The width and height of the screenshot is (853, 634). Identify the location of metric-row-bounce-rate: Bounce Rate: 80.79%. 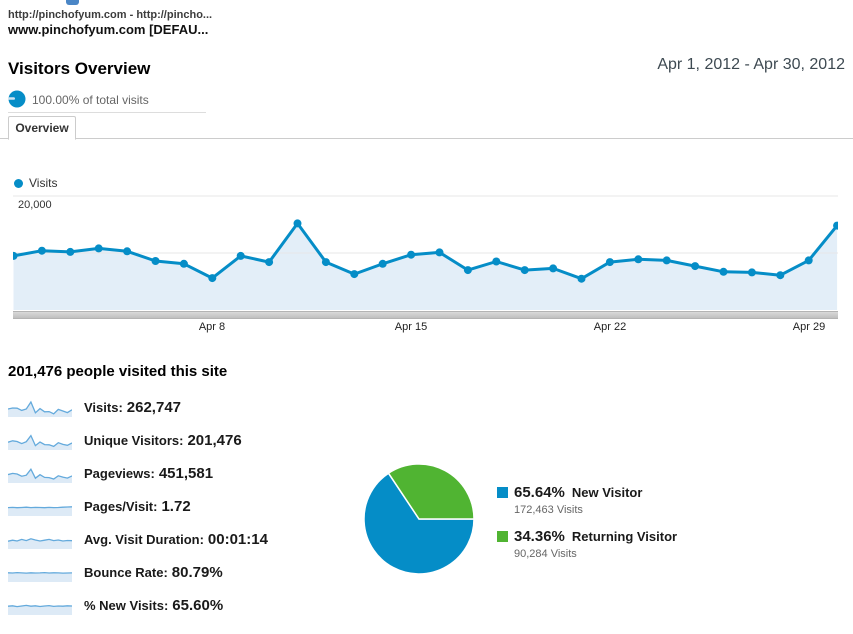
(178, 572).